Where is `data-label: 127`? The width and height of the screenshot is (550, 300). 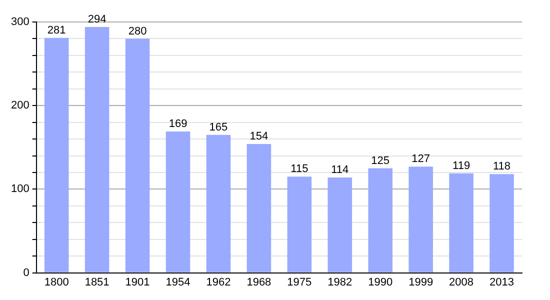
data-label: 127 is located at coordinates (421, 159).